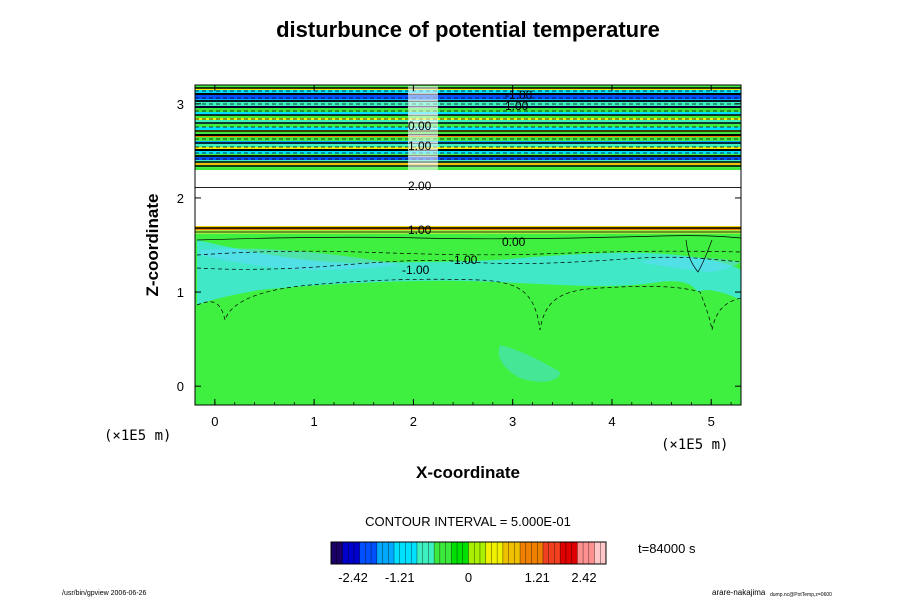 This screenshot has width=900, height=600. What do you see at coordinates (468, 521) in the screenshot?
I see `contour-interval-label: CONTOUR INTERVAL = 5.000E-01` at bounding box center [468, 521].